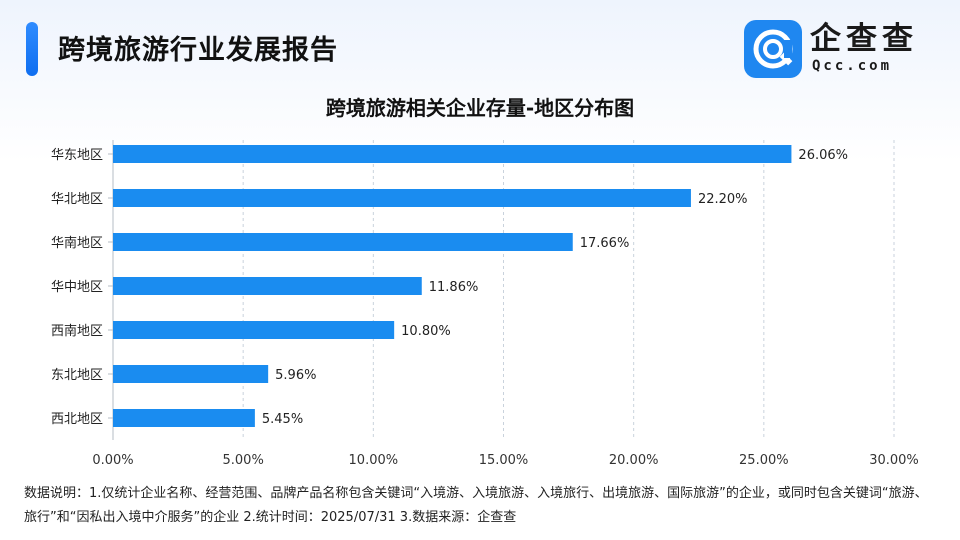 This screenshot has height=540, width=960. What do you see at coordinates (454, 287) in the screenshot?
I see `data-label: 11.86%` at bounding box center [454, 287].